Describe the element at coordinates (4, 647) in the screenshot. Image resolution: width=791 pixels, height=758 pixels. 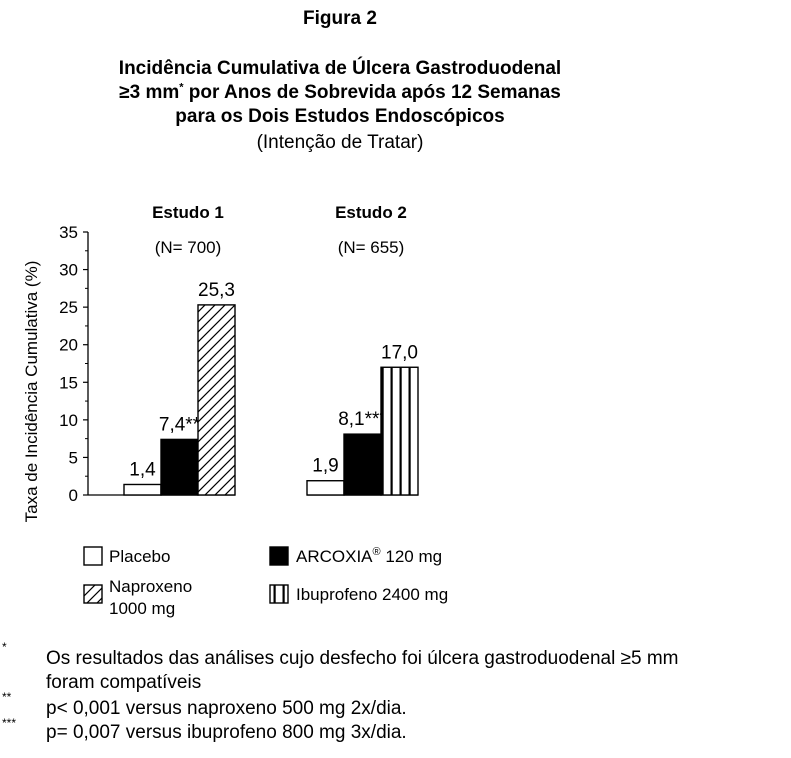
I see `footnote-mark: *` at that location.